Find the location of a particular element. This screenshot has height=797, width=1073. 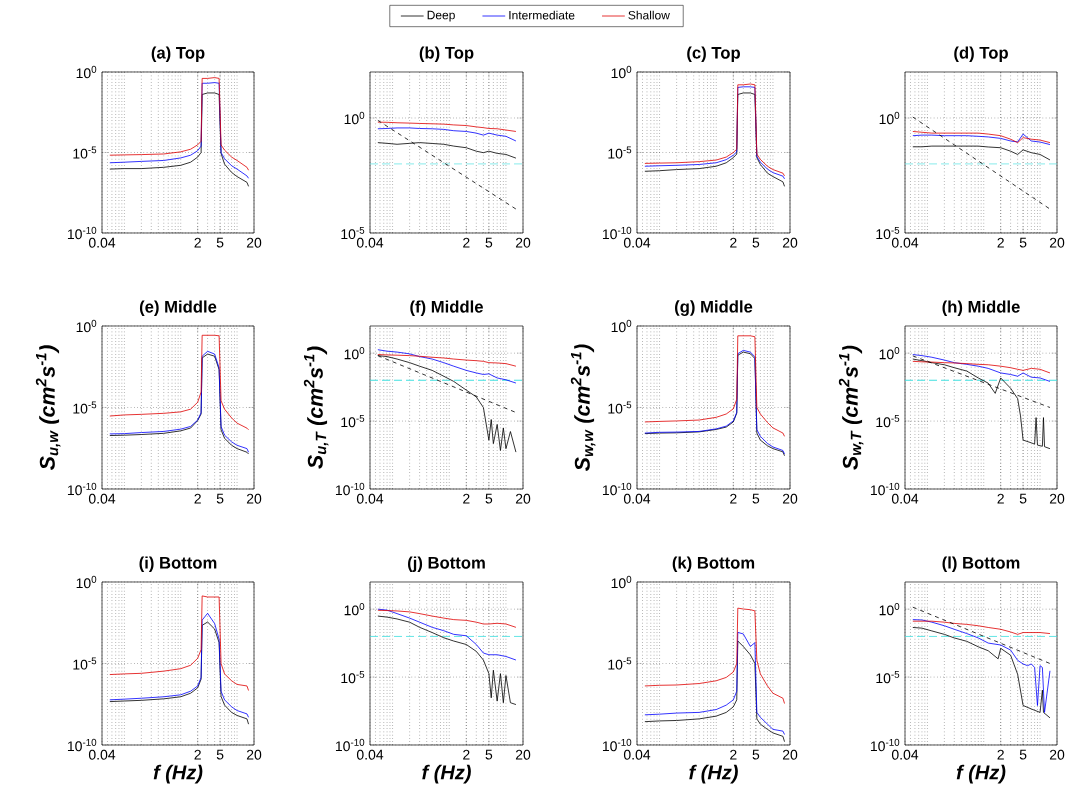

chart-title: (a) Top is located at coordinates (178, 54).